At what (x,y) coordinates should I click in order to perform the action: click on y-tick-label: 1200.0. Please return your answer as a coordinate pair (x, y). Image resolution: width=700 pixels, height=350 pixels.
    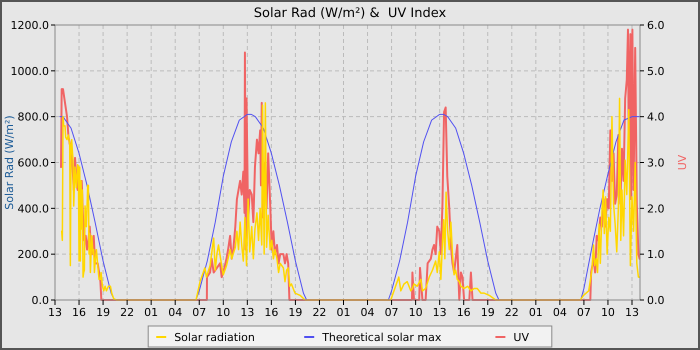
    Looking at the image, I should click on (29, 25).